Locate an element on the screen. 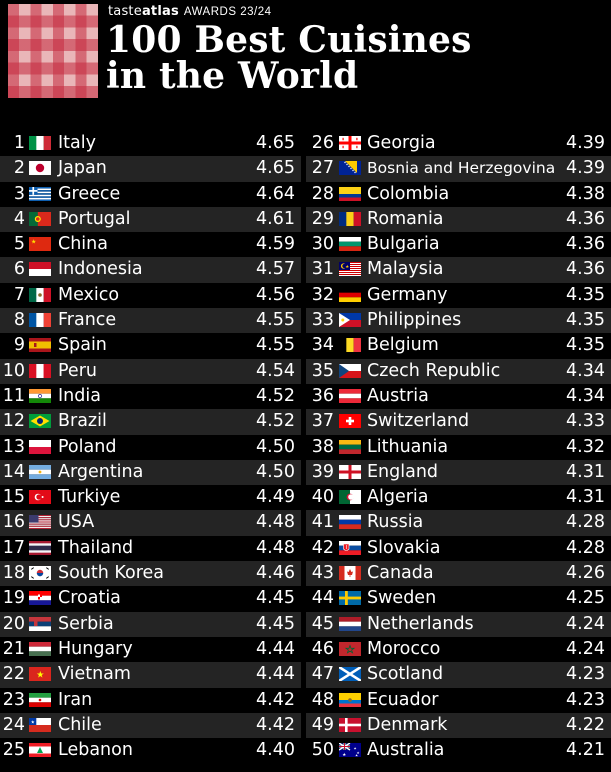  title-line-1: 100 Best Cuisines is located at coordinates (289, 40).